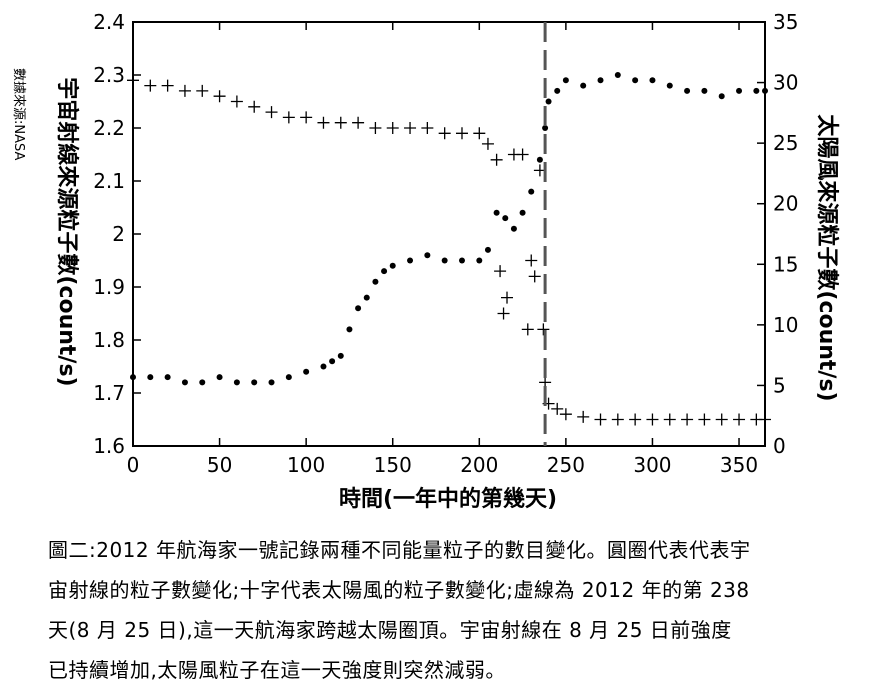 This screenshot has height=696, width=895. What do you see at coordinates (785, 204) in the screenshot?
I see `right-tick-label: 20` at bounding box center [785, 204].